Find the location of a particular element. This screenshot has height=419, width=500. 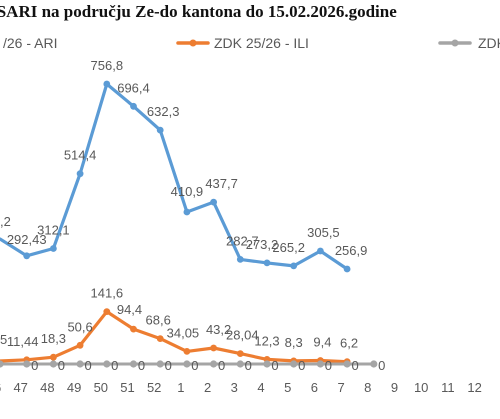

data-label-zdk-25-26-ili-2: 43,2 is located at coordinates (218, 329).